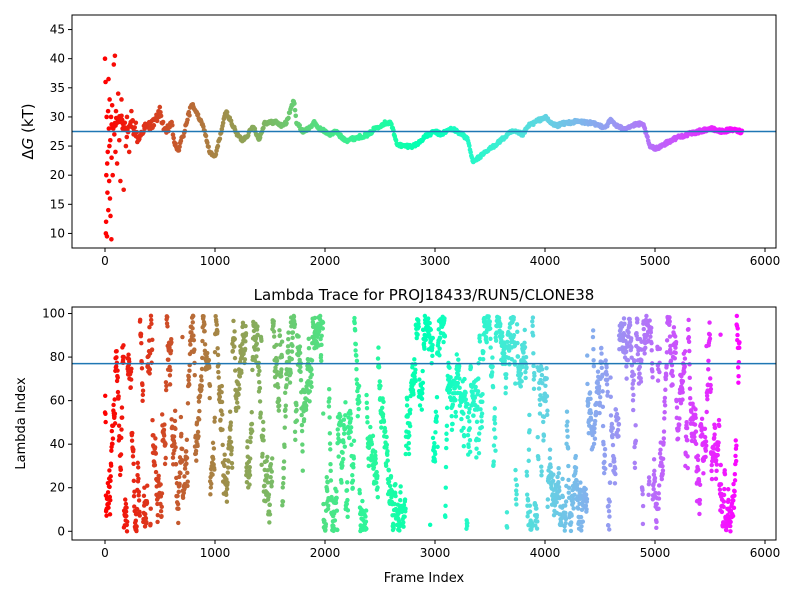 This screenshot has height=600, width=800. Describe the element at coordinates (57, 117) in the screenshot. I see `y-tick-label-0-30: 30` at that location.